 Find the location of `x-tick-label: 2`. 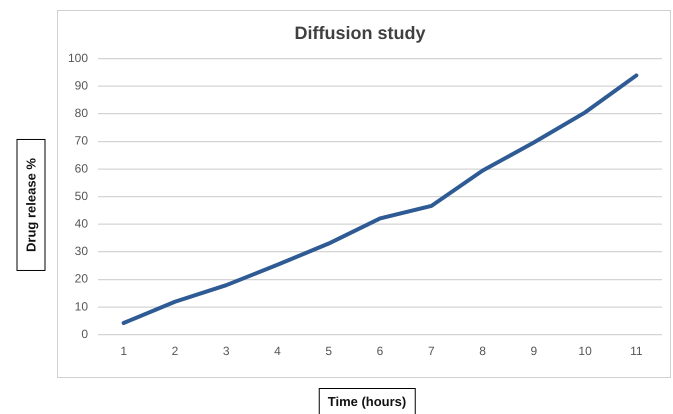

x-tick-label: 2 is located at coordinates (175, 351).